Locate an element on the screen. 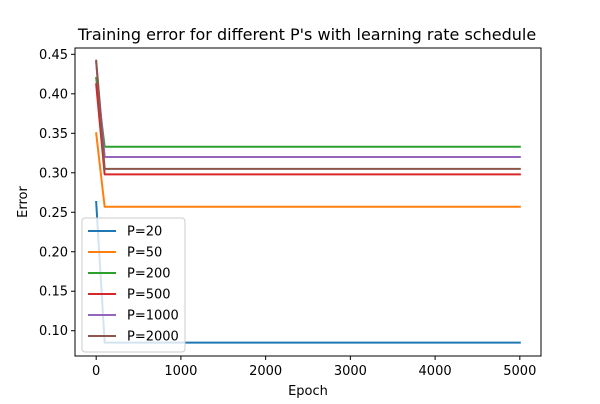 The width and height of the screenshot is (600, 404). y-tick-label: 0.15 is located at coordinates (53, 292).